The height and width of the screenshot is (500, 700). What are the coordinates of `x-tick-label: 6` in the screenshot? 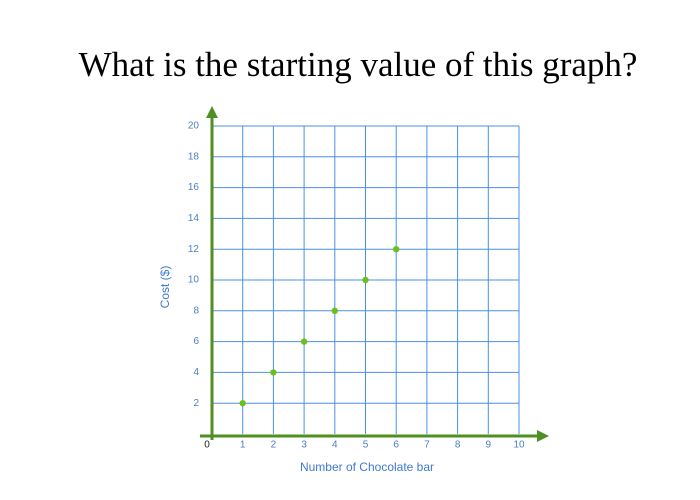 It's located at (396, 445).